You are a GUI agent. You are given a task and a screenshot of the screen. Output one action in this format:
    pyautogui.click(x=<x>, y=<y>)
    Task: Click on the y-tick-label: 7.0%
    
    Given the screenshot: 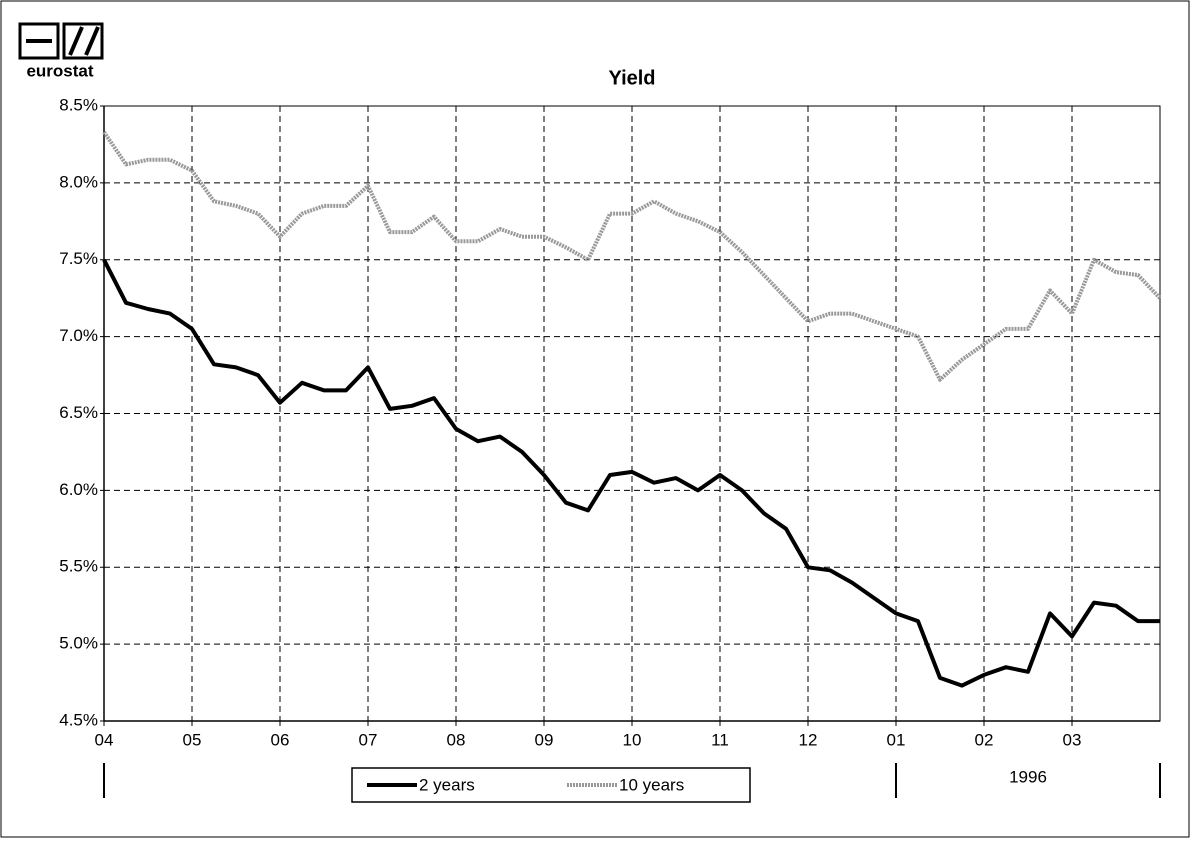 What is the action you would take?
    pyautogui.click(x=78, y=335)
    